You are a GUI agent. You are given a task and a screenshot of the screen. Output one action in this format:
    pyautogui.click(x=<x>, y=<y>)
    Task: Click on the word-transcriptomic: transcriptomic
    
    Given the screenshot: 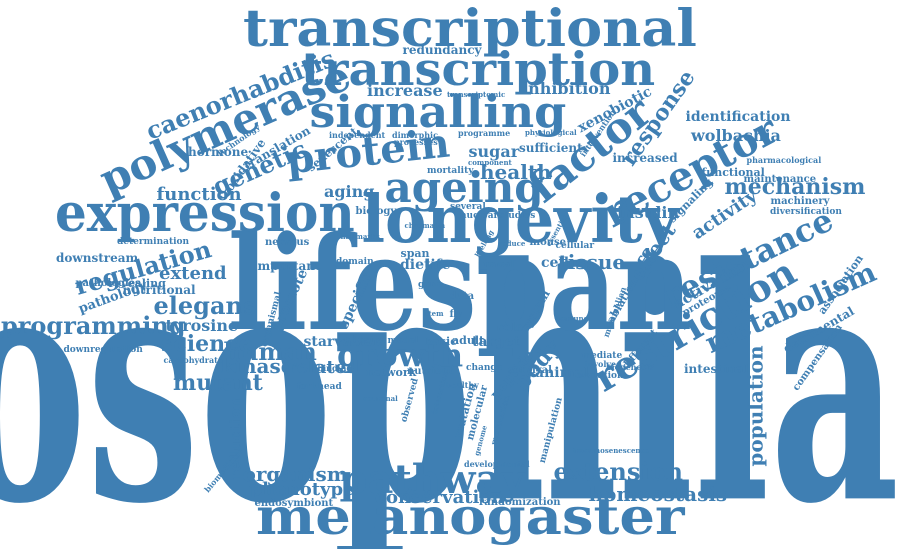 What is the action you would take?
    pyautogui.click(x=476, y=94)
    